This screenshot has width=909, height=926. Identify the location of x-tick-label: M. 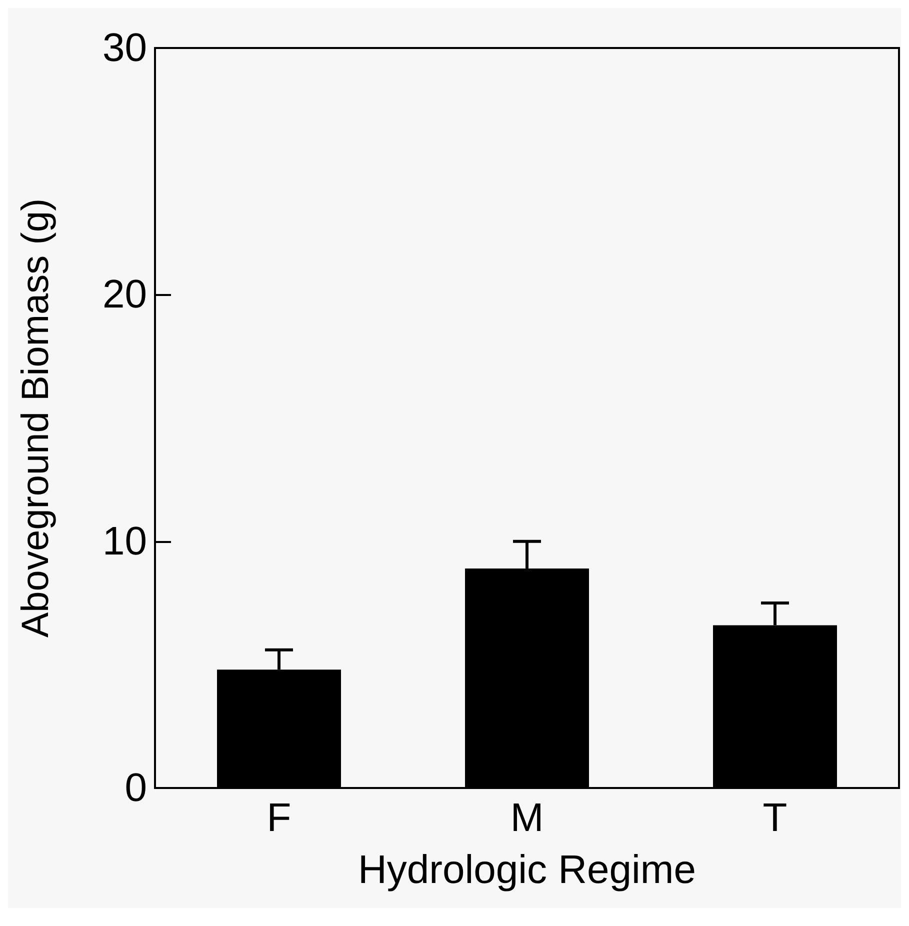
(527, 818).